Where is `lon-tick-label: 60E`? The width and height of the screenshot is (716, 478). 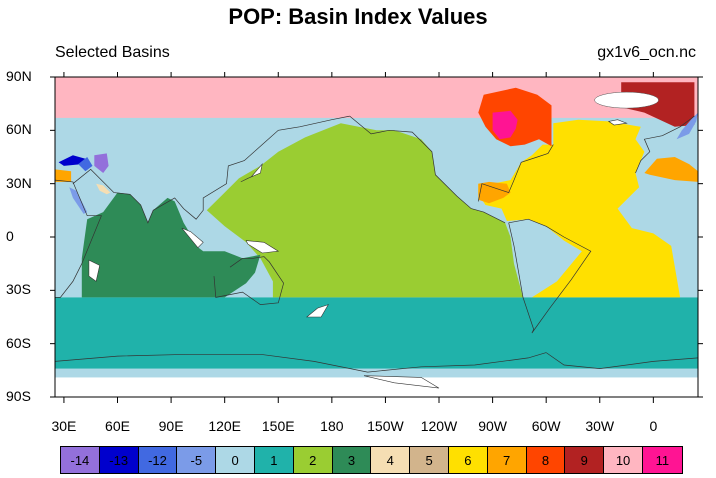 lon-tick-label: 60E is located at coordinates (117, 426).